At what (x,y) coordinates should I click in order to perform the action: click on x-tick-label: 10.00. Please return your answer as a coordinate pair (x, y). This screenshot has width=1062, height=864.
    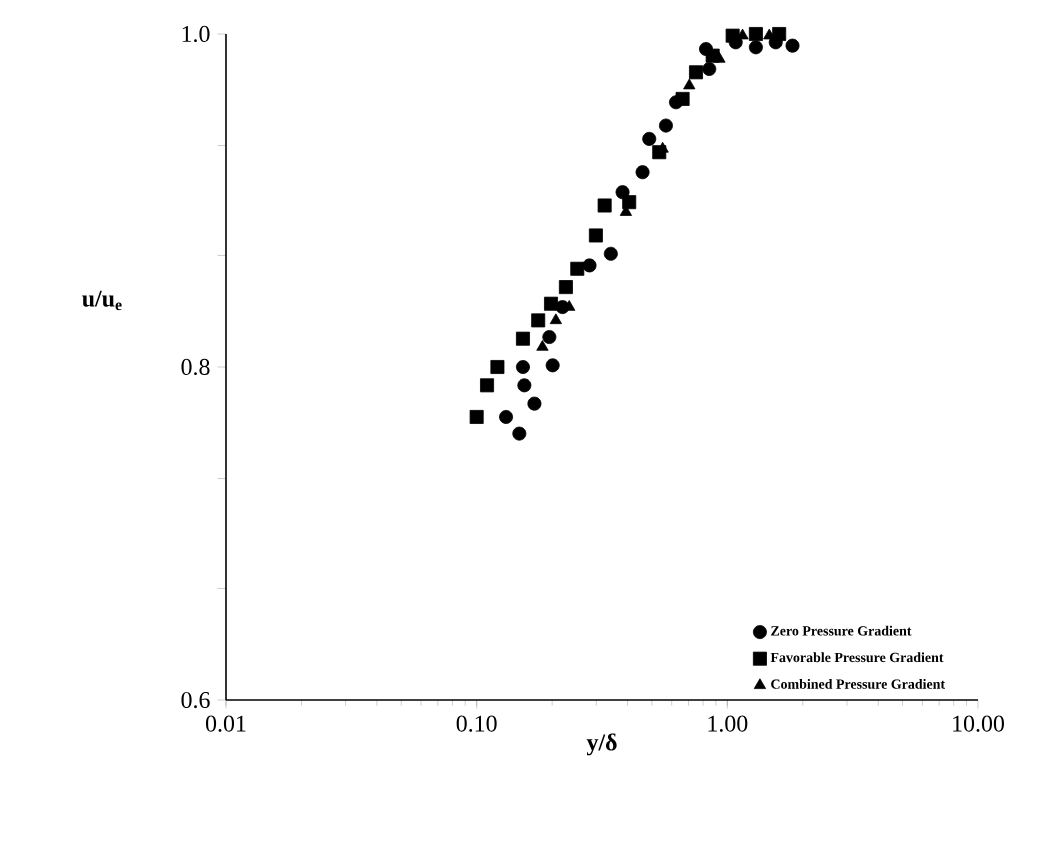
    Looking at the image, I should click on (978, 723).